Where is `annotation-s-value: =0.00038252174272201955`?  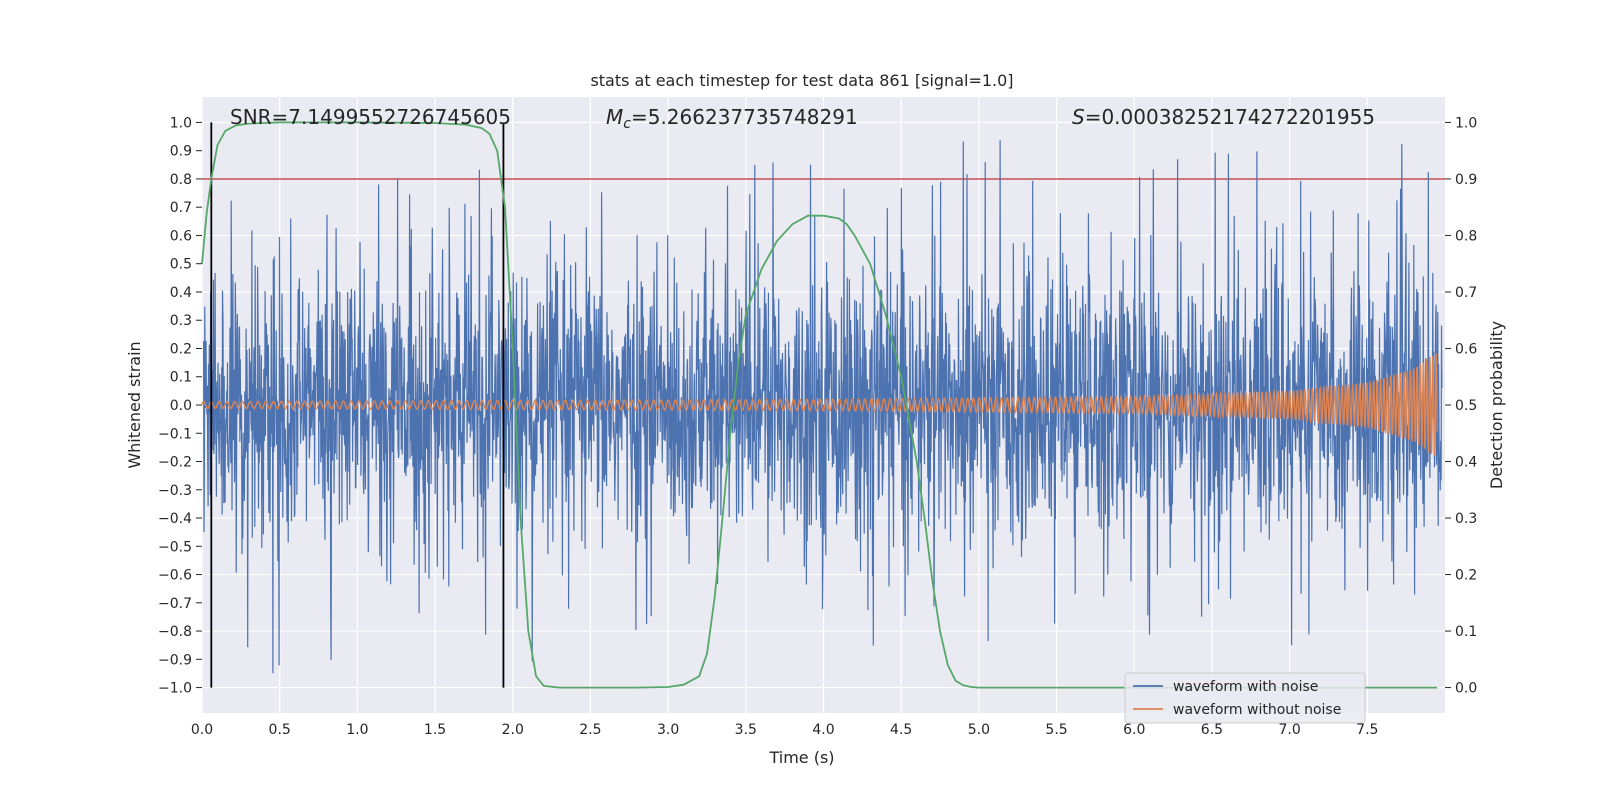 annotation-s-value: =0.00038252174272201955 is located at coordinates (1230, 117).